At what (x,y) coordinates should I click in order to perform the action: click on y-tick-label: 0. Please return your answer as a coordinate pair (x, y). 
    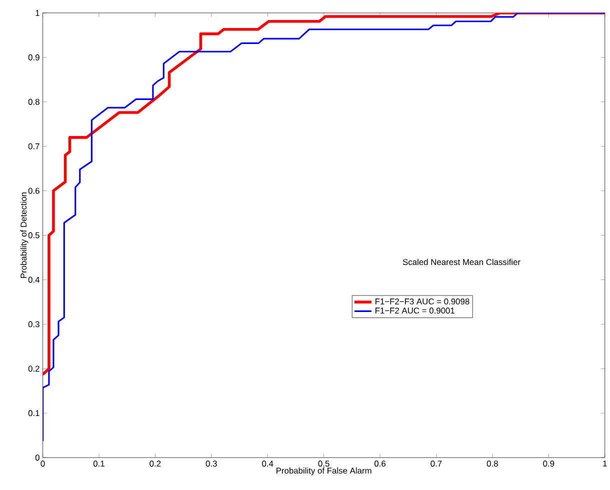
    Looking at the image, I should click on (37, 457).